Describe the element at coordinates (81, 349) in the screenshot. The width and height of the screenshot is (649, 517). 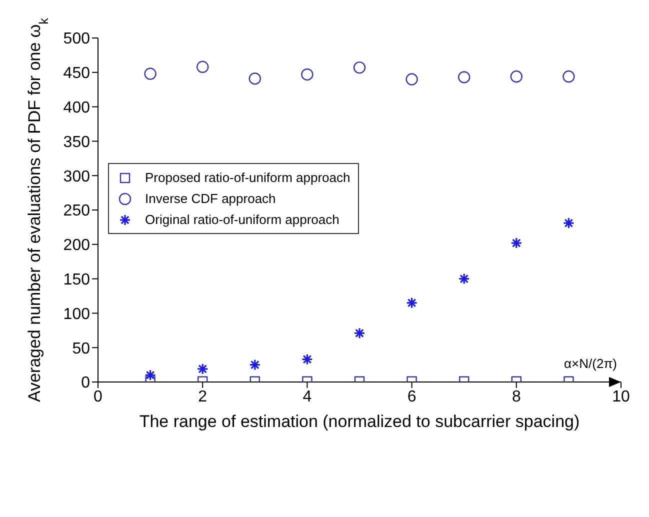
I see `y-tick-label: 50` at that location.